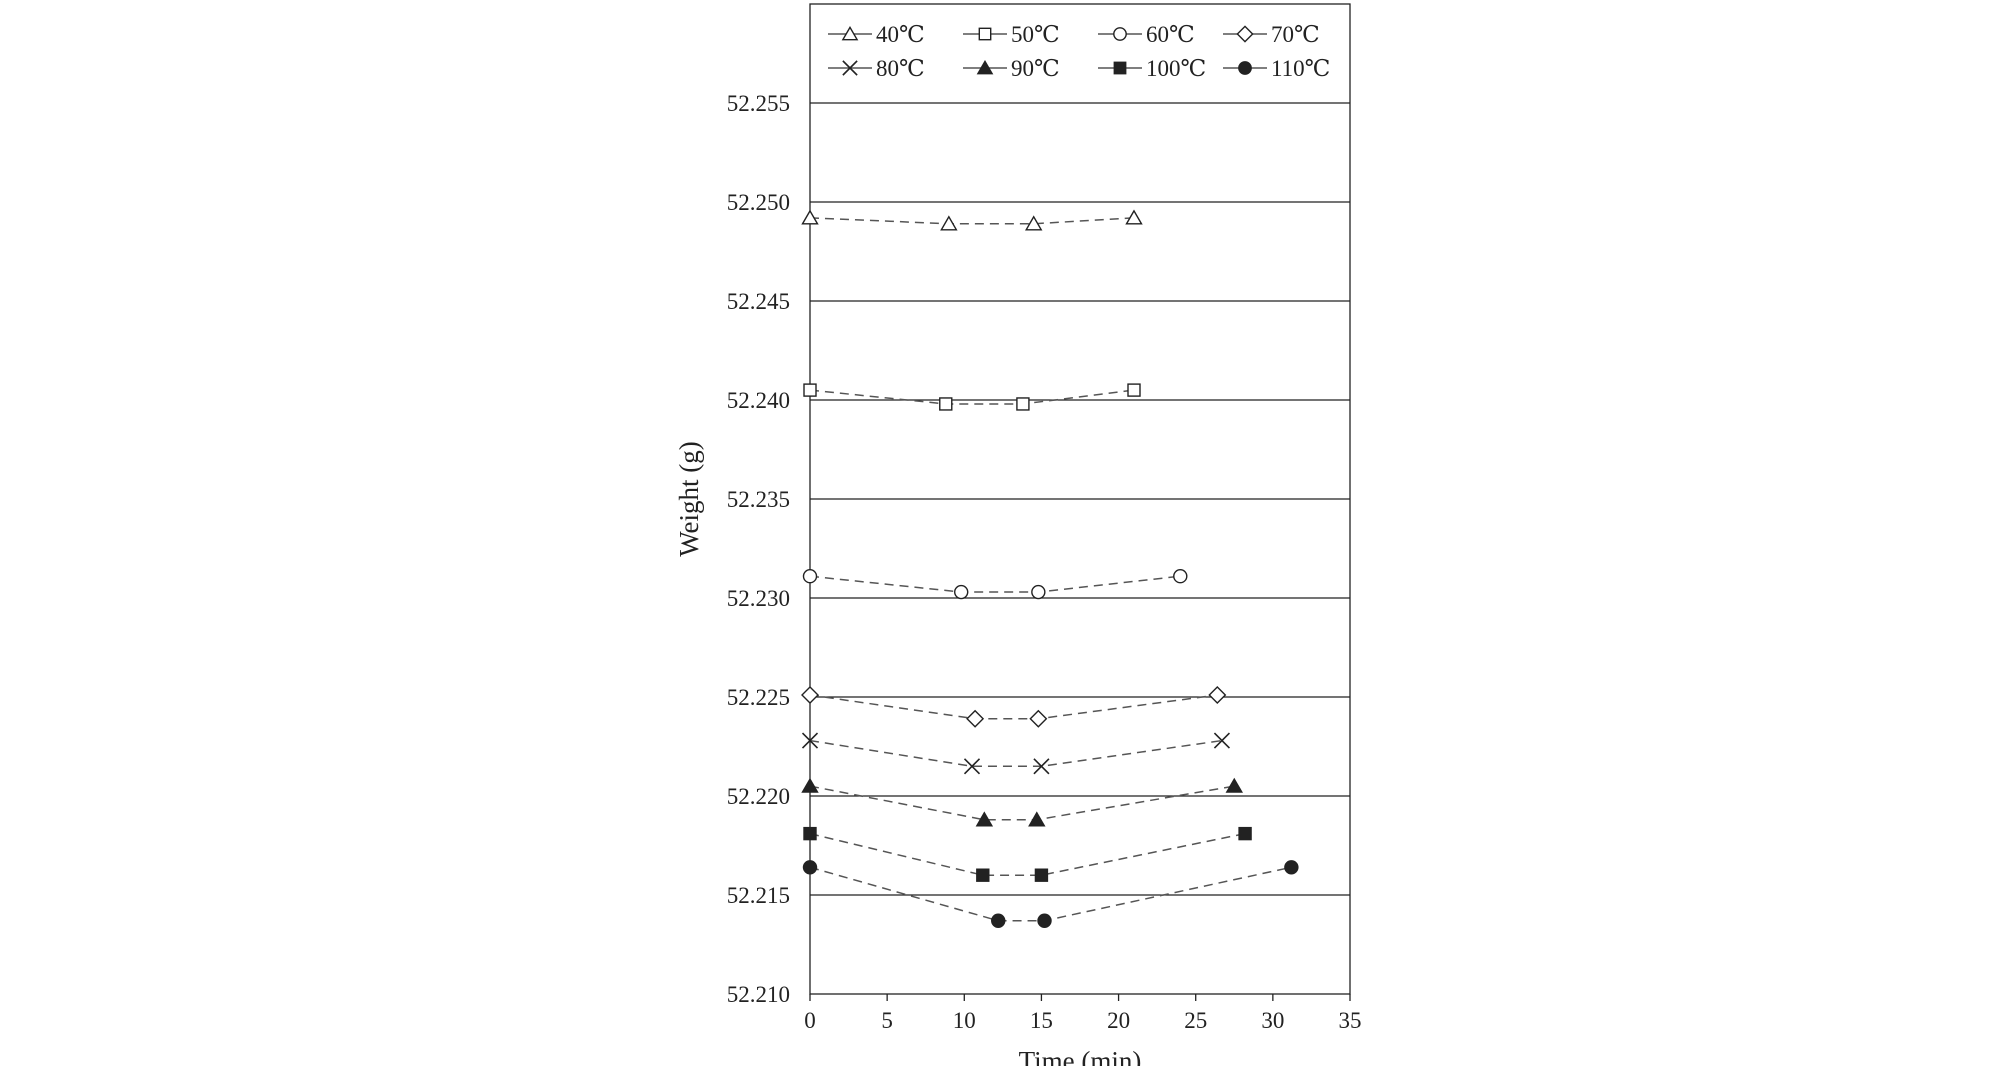 This screenshot has height=1066, width=2008. I want to click on x-tick-label: 30, so click(1272, 1020).